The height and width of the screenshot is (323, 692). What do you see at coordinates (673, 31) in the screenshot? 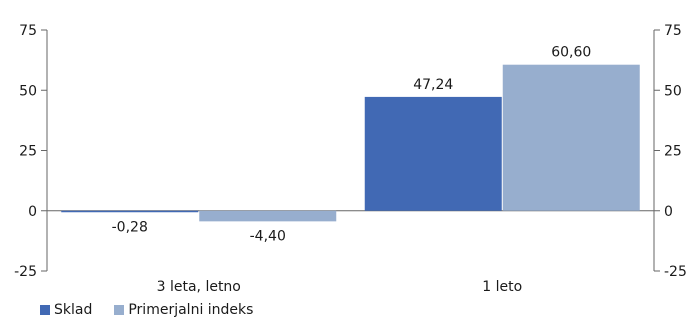
I see `right-tick-label: 75` at bounding box center [673, 31].